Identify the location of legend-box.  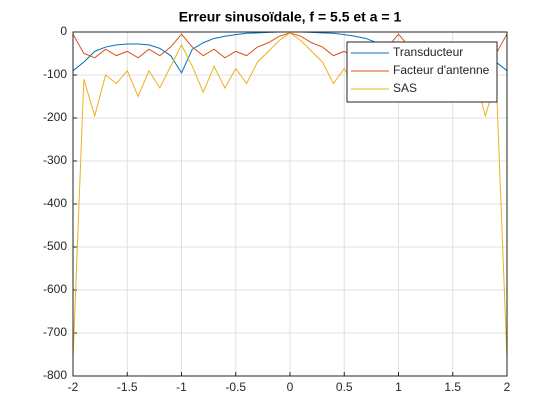
(422, 72).